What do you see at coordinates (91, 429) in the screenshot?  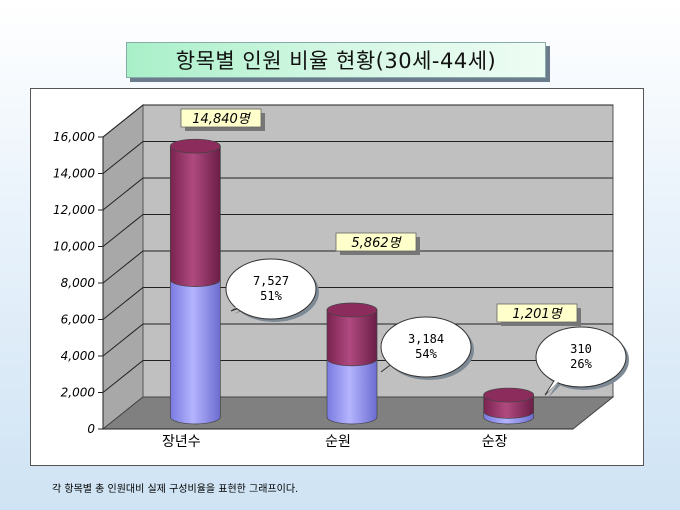 I see `y-tick-label: 0` at bounding box center [91, 429].